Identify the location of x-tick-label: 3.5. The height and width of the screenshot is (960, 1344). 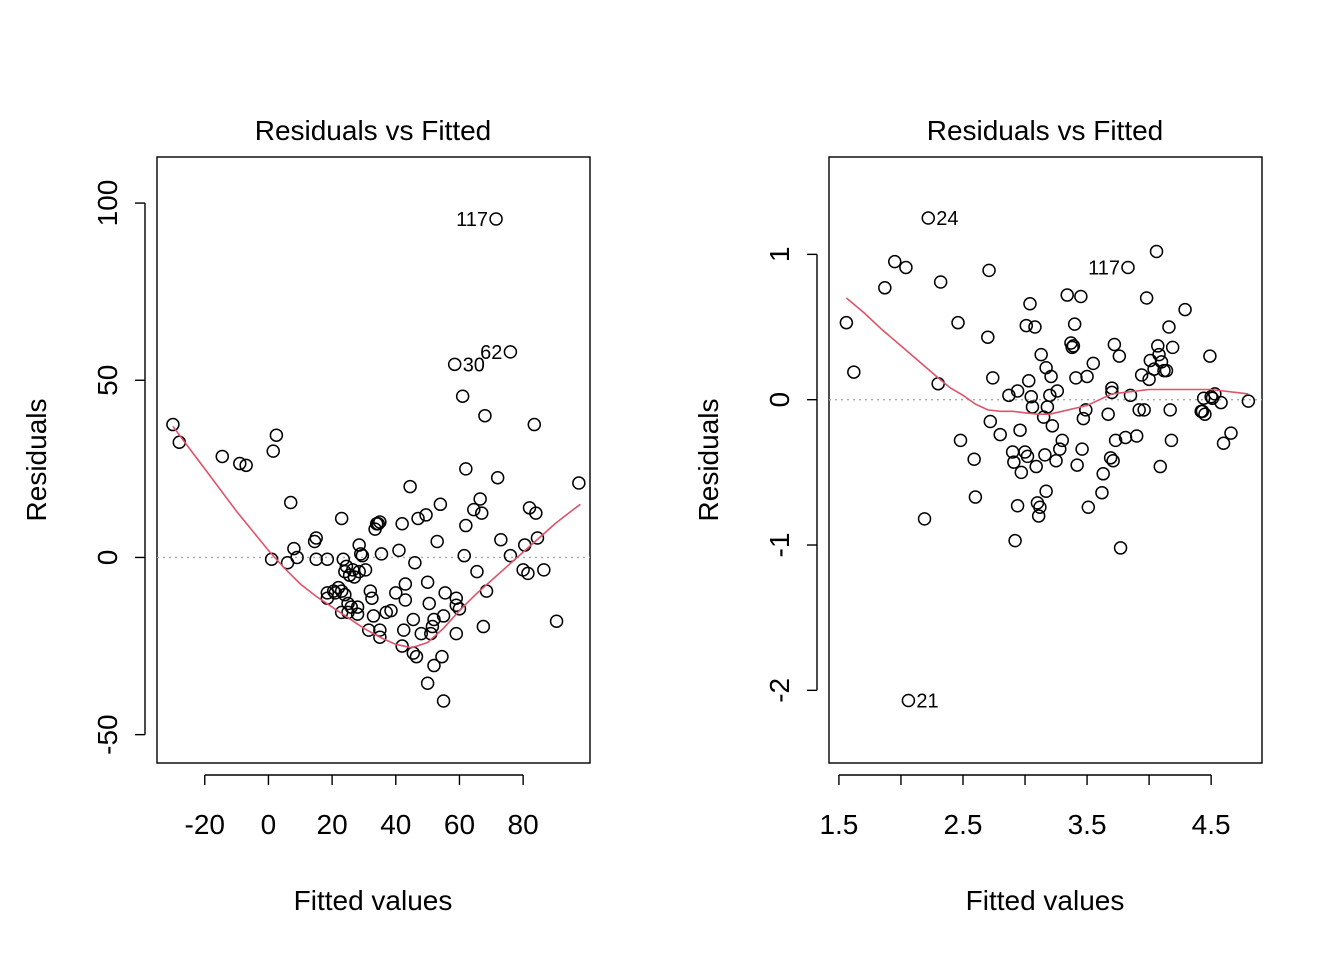
(1087, 824).